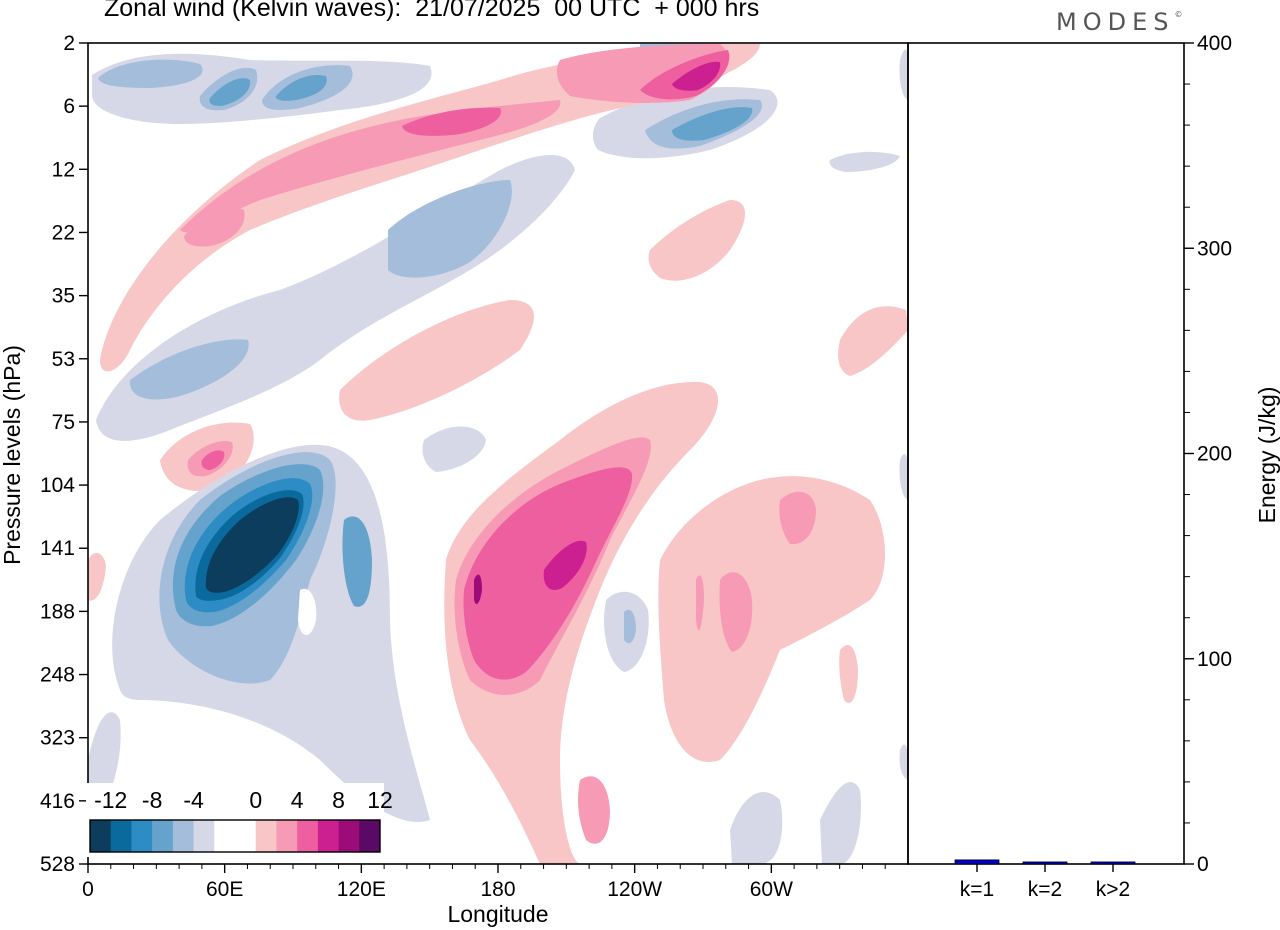 The image size is (1280, 930). What do you see at coordinates (1214, 454) in the screenshot?
I see `energy-tick-label: 200` at bounding box center [1214, 454].